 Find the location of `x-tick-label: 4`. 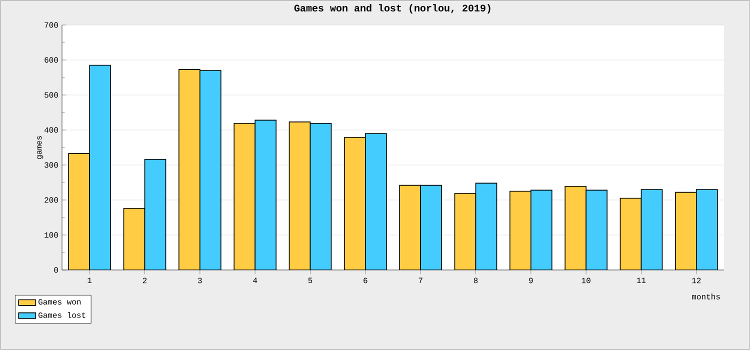

x-tick-label: 4 is located at coordinates (255, 281).